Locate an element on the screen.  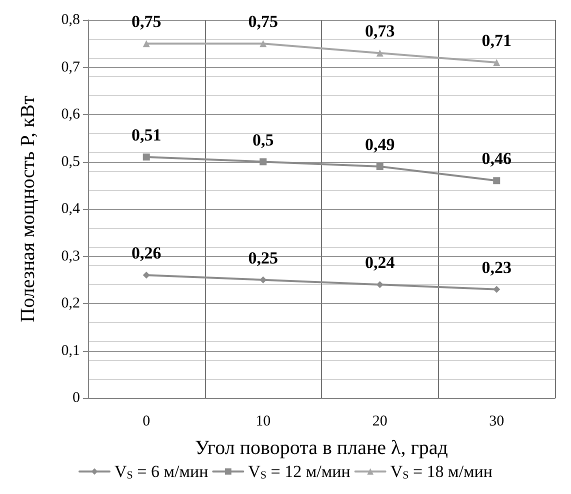
x-axis-title: Угол поворота в плане λ, град is located at coordinates (321, 448).